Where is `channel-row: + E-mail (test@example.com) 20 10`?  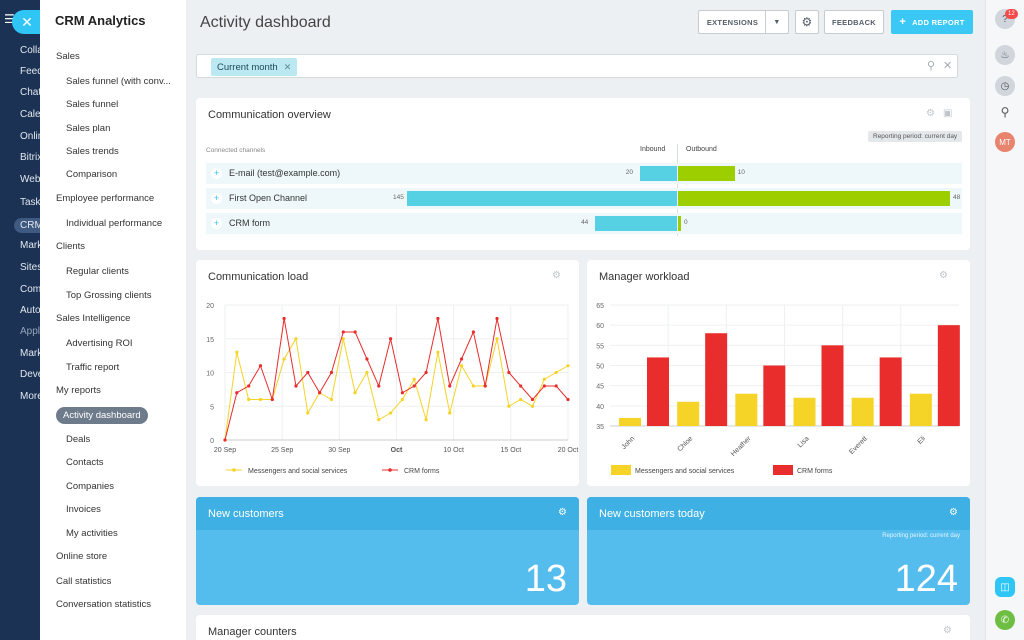
channel-row: + E-mail (test@example.com) 20 10 is located at coordinates (584, 173).